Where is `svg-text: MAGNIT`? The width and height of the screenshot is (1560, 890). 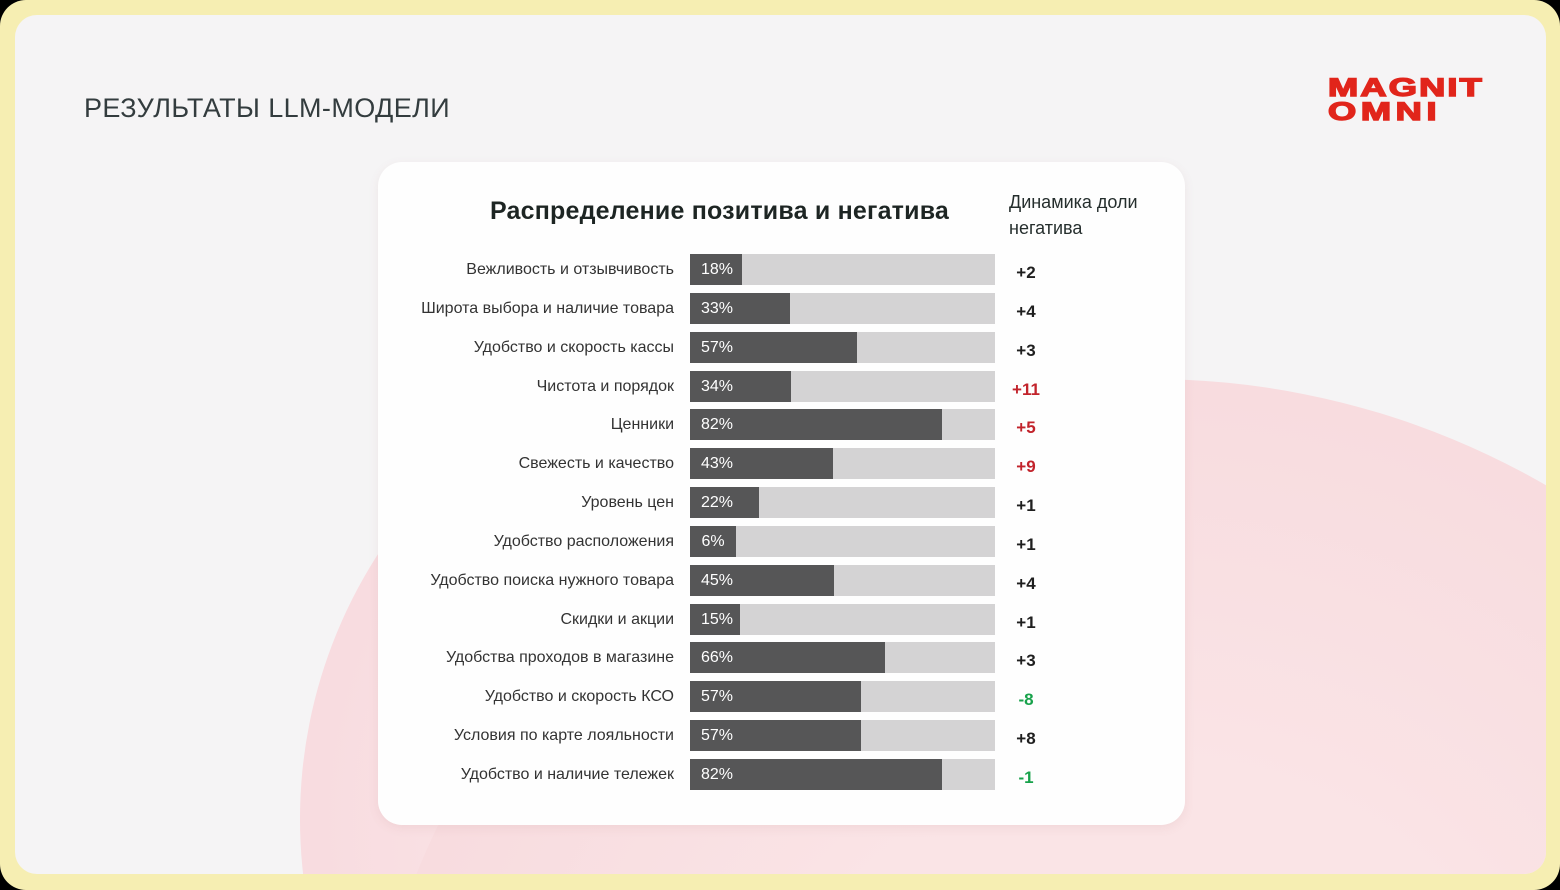
svg-text: MAGNIT is located at coordinates (1406, 88).